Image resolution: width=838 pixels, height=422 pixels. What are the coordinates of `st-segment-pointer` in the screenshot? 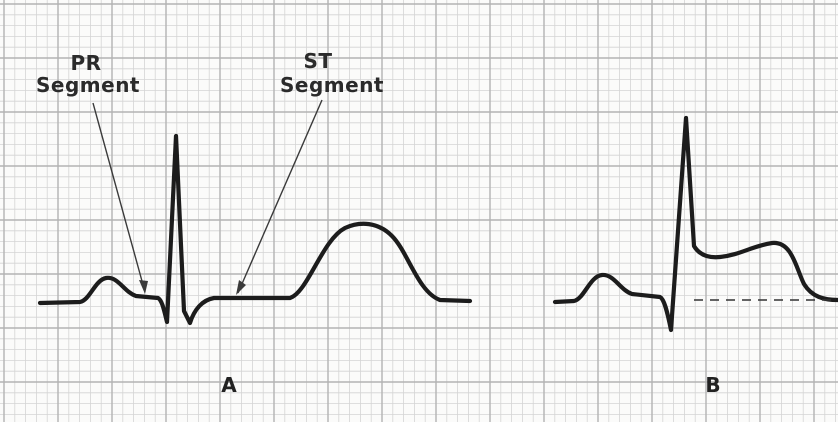 It's located at (280, 196).